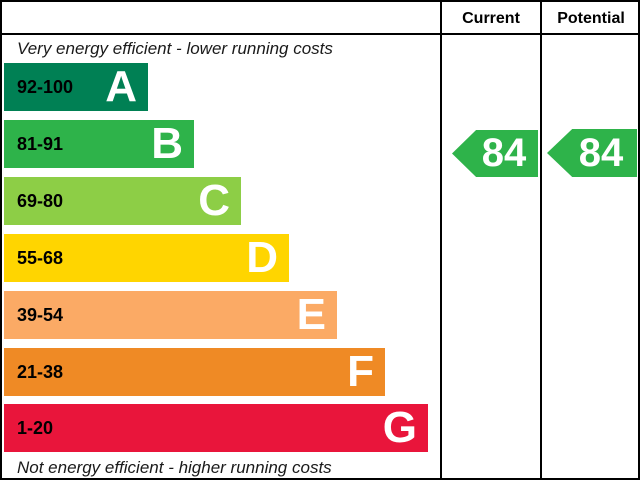  What do you see at coordinates (99, 144) in the screenshot?
I see `band-b: 81-91 B` at bounding box center [99, 144].